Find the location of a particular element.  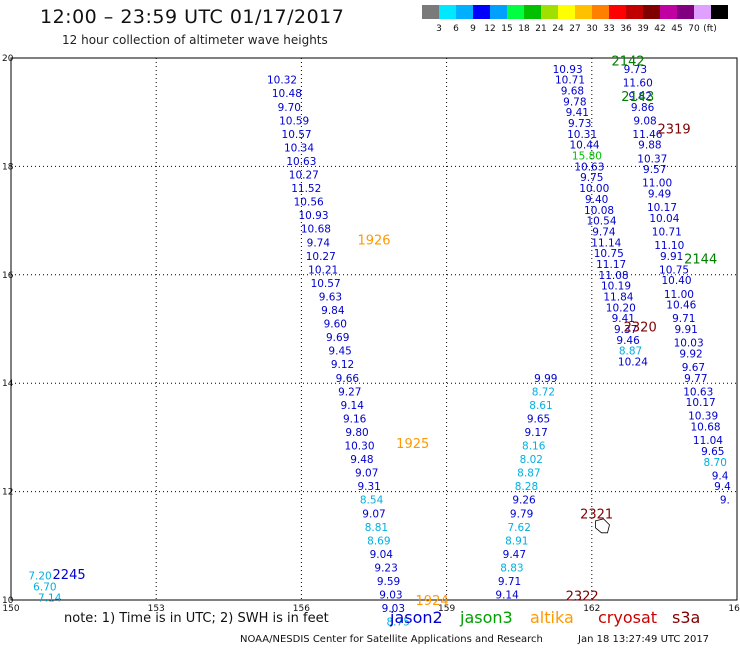

satellite-legend-cryosat: cryosat is located at coordinates (628, 617).